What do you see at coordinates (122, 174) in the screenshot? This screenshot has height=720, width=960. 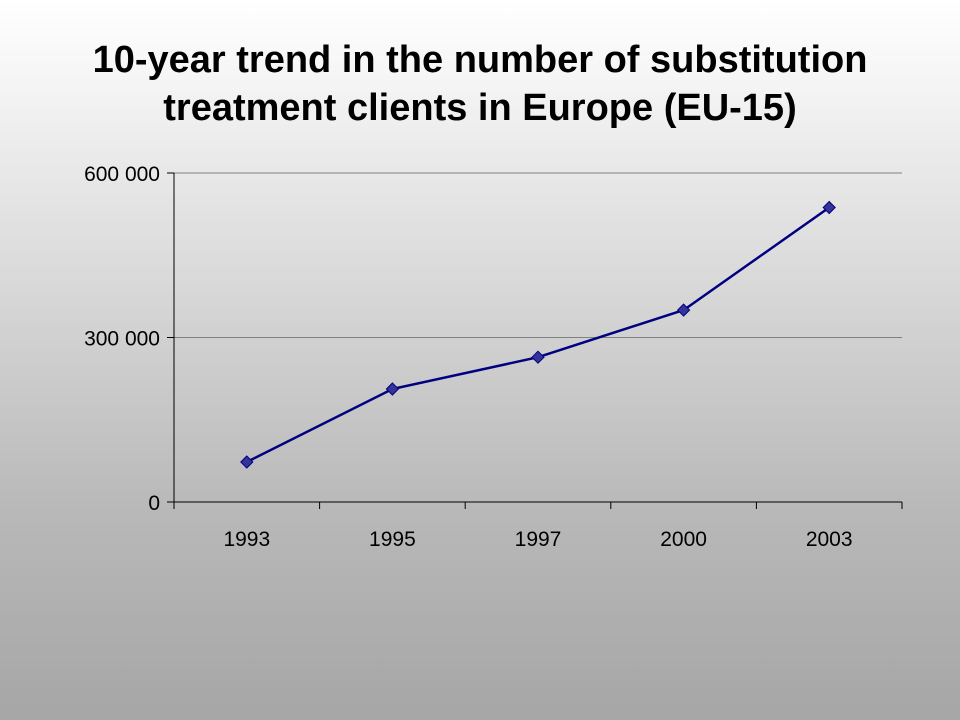 I see `y-tick-label: 600 000` at bounding box center [122, 174].